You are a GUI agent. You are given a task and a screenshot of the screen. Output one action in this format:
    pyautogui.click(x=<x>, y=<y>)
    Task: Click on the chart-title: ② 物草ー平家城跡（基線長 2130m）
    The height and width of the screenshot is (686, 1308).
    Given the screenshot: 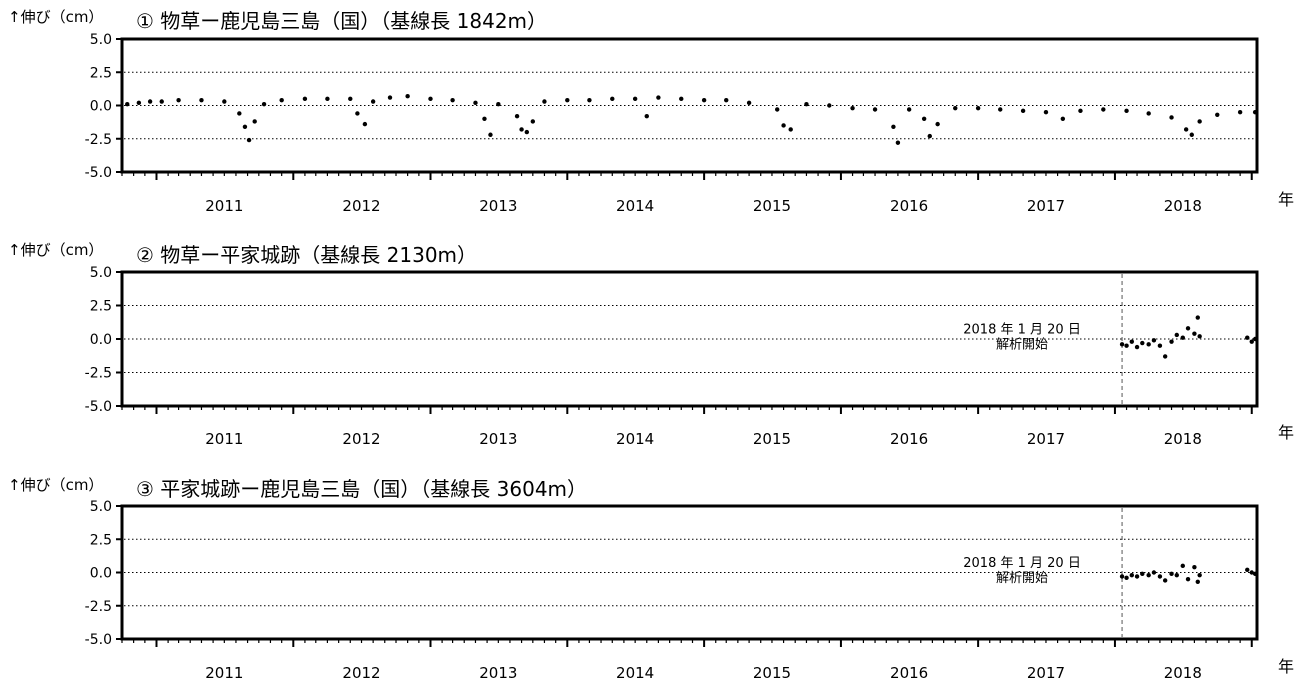 What is the action you would take?
    pyautogui.click(x=306, y=255)
    